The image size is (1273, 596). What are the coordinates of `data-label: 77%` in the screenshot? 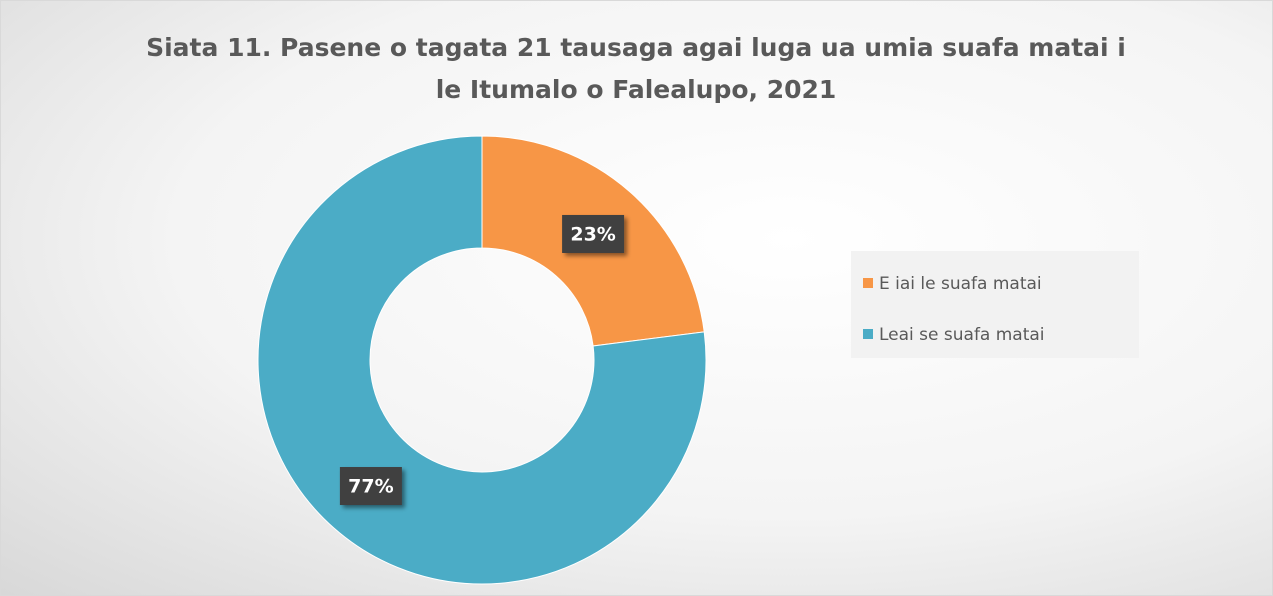 It's located at (370, 487).